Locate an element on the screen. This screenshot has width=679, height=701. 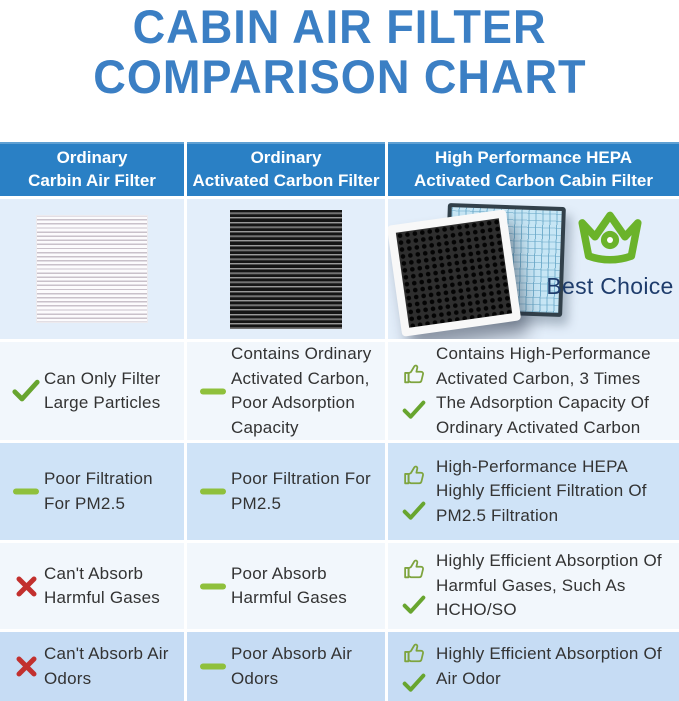
table-cell: Poor Absorb Air Odors is located at coordinates (286, 666).